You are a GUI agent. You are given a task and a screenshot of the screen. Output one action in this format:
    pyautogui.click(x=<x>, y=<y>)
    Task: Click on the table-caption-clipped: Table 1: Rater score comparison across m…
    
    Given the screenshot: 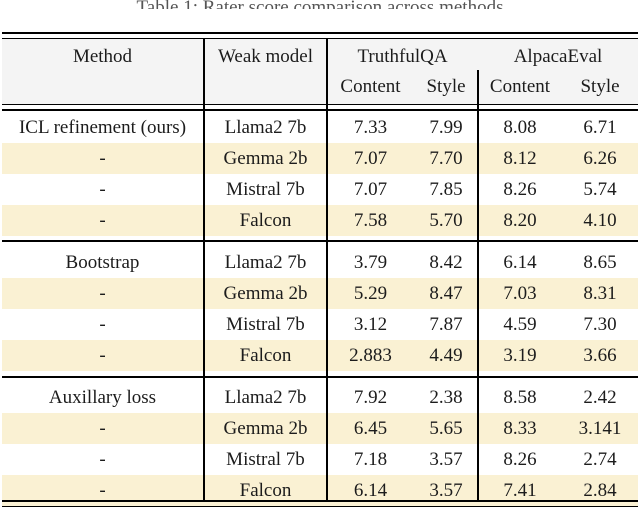 What is the action you would take?
    pyautogui.click(x=320, y=4)
    